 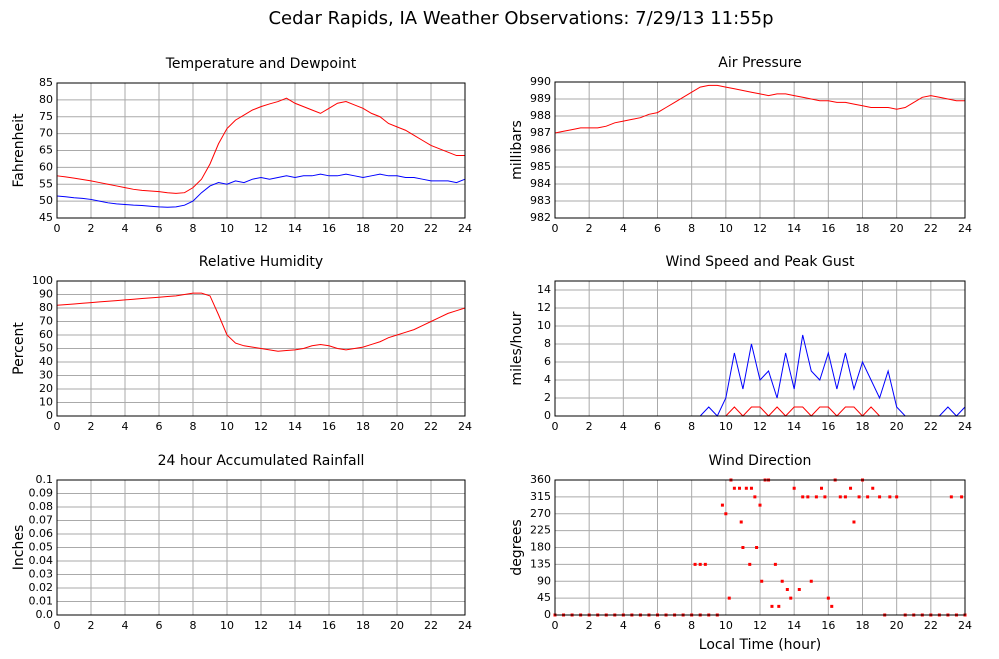 What do you see at coordinates (760, 150) in the screenshot?
I see `plot-frame` at bounding box center [760, 150].